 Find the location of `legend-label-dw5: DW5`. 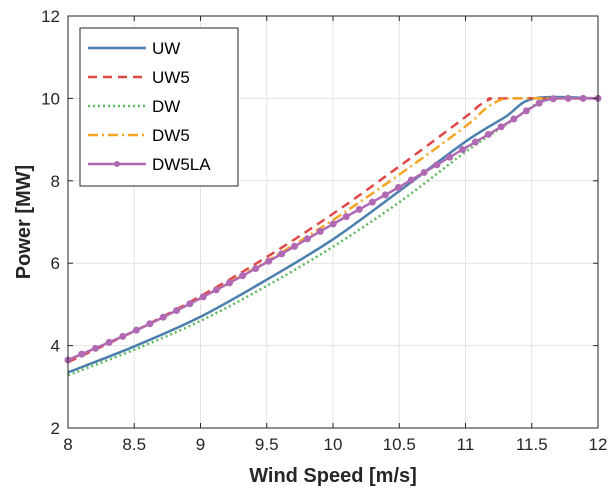

legend-label-dw5: DW5 is located at coordinates (171, 135).